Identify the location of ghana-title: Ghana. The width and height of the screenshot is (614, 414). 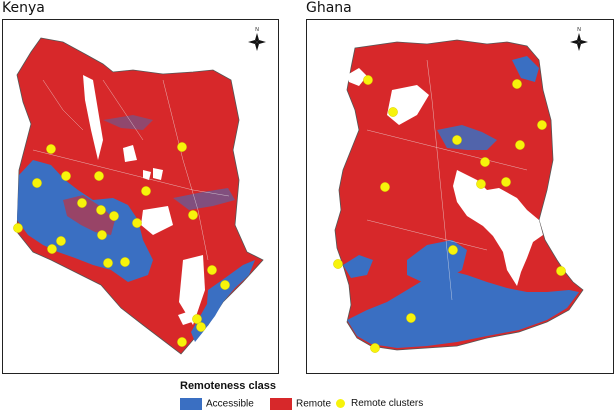
(329, 8).